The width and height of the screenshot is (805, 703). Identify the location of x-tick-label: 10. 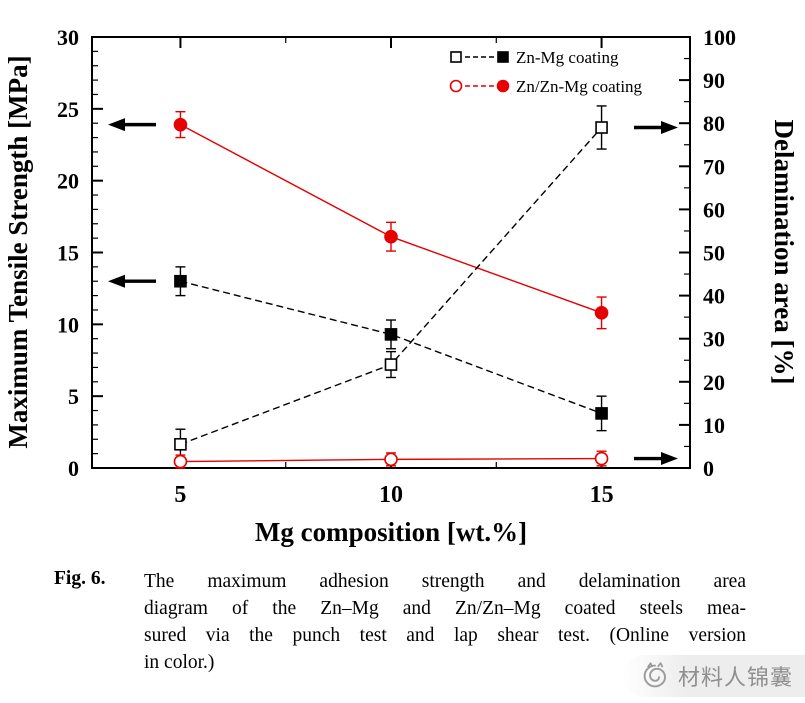
(391, 495).